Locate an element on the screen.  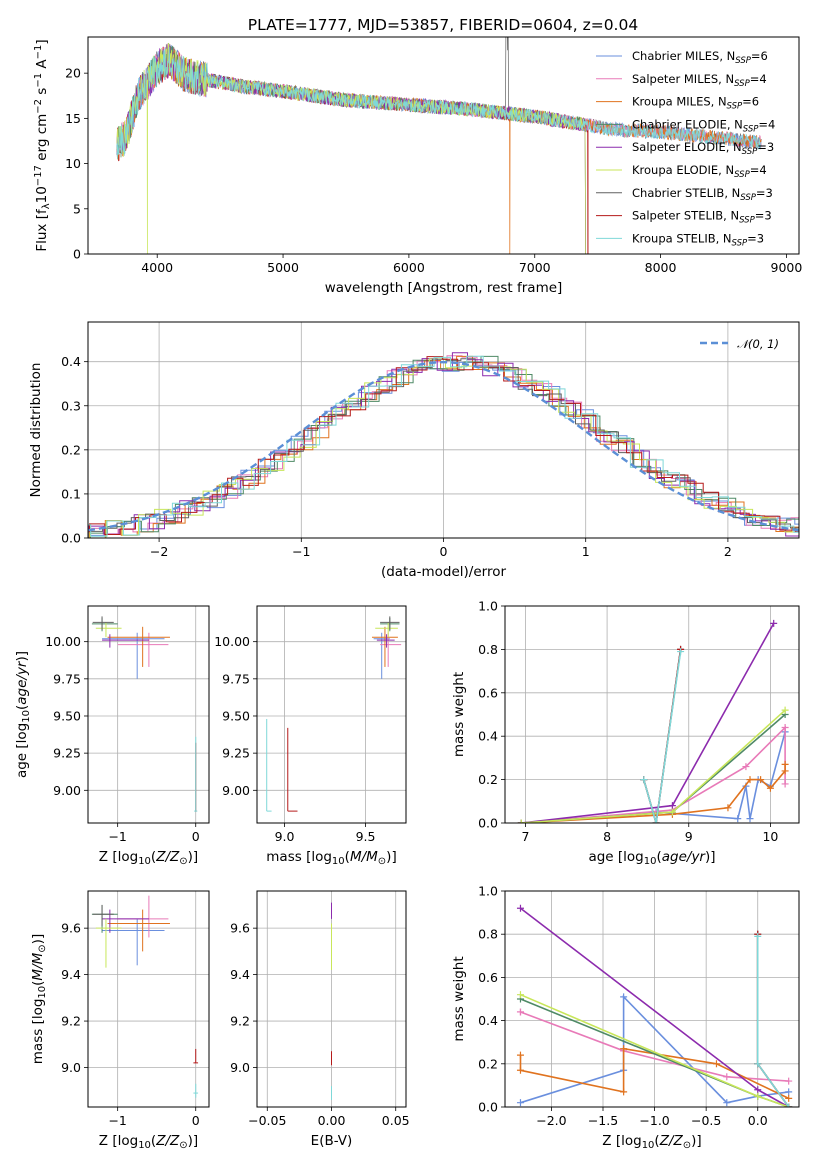
y-tick-label: 0.2 is located at coordinates (488, 779).